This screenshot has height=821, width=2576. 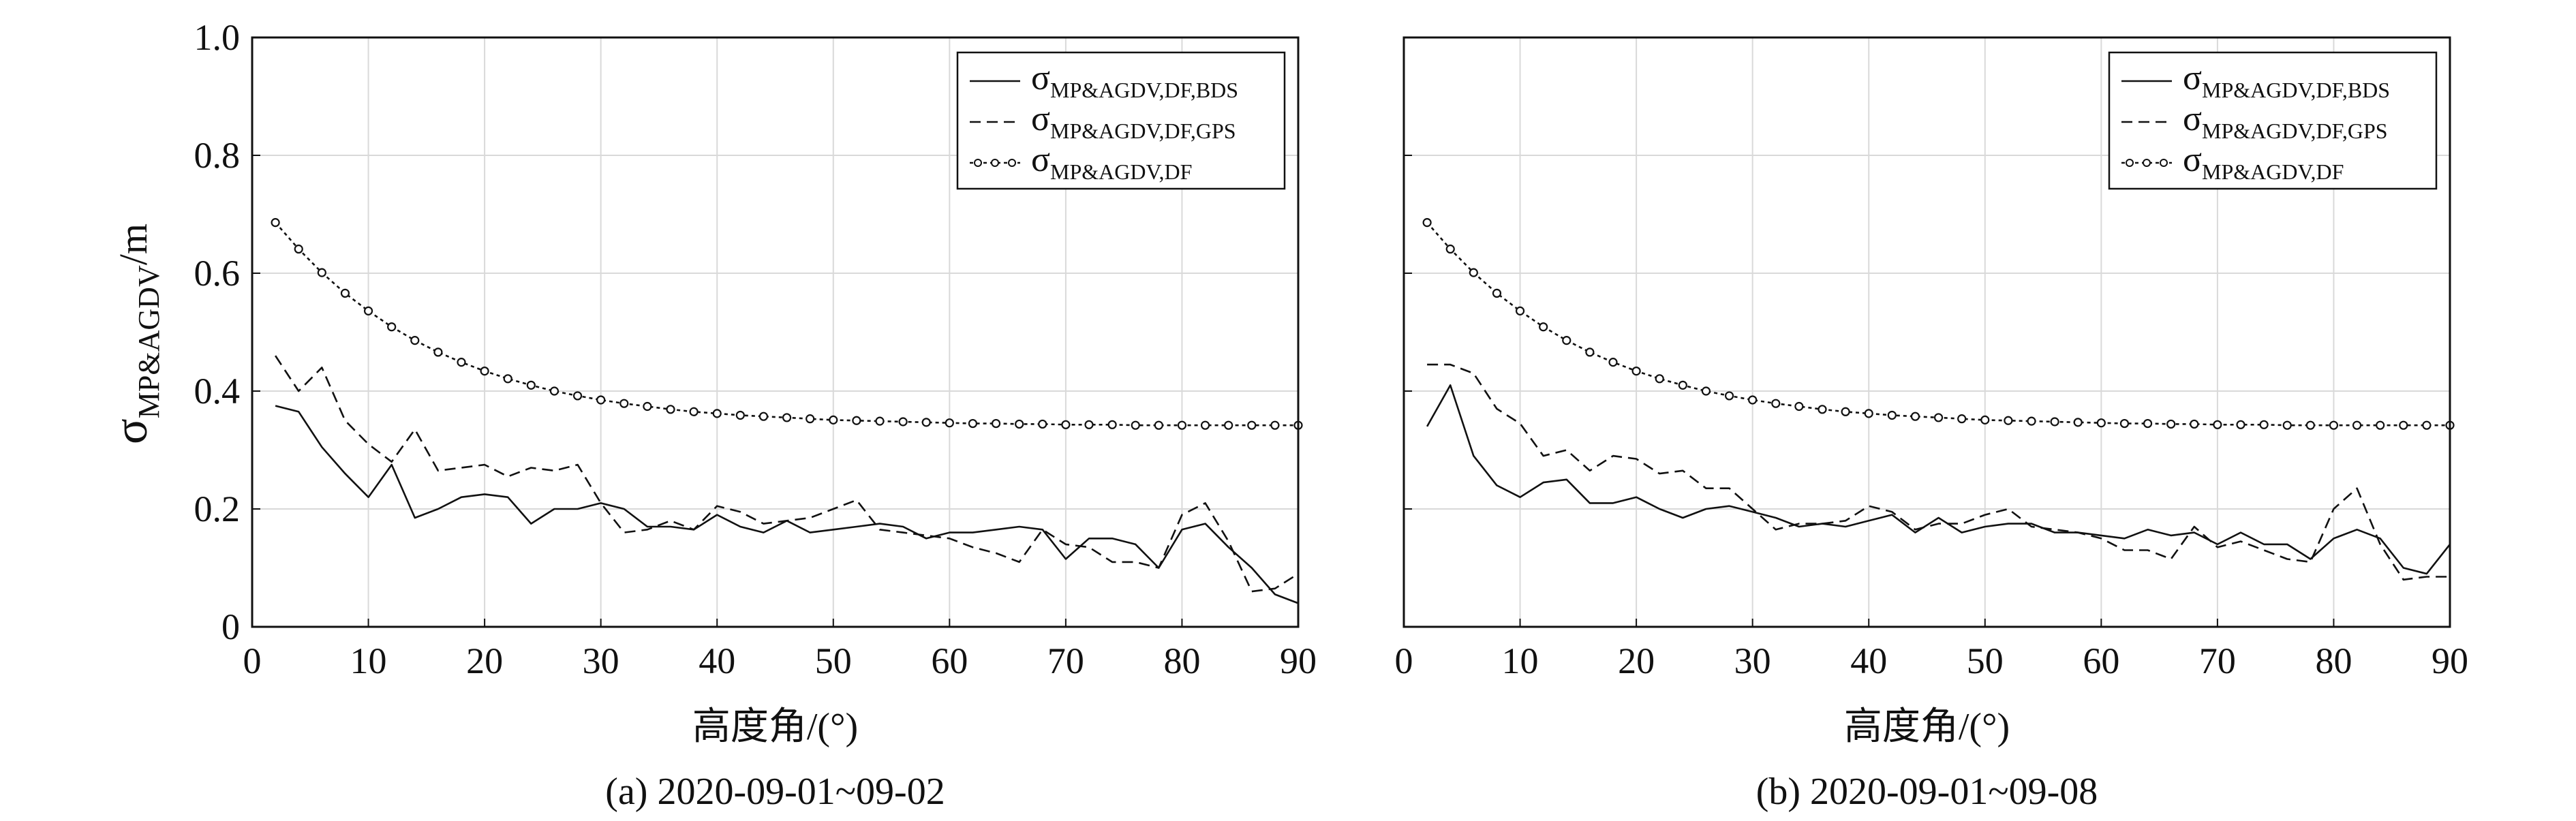 I want to click on y-tick-label: 1.0, so click(x=217, y=37).